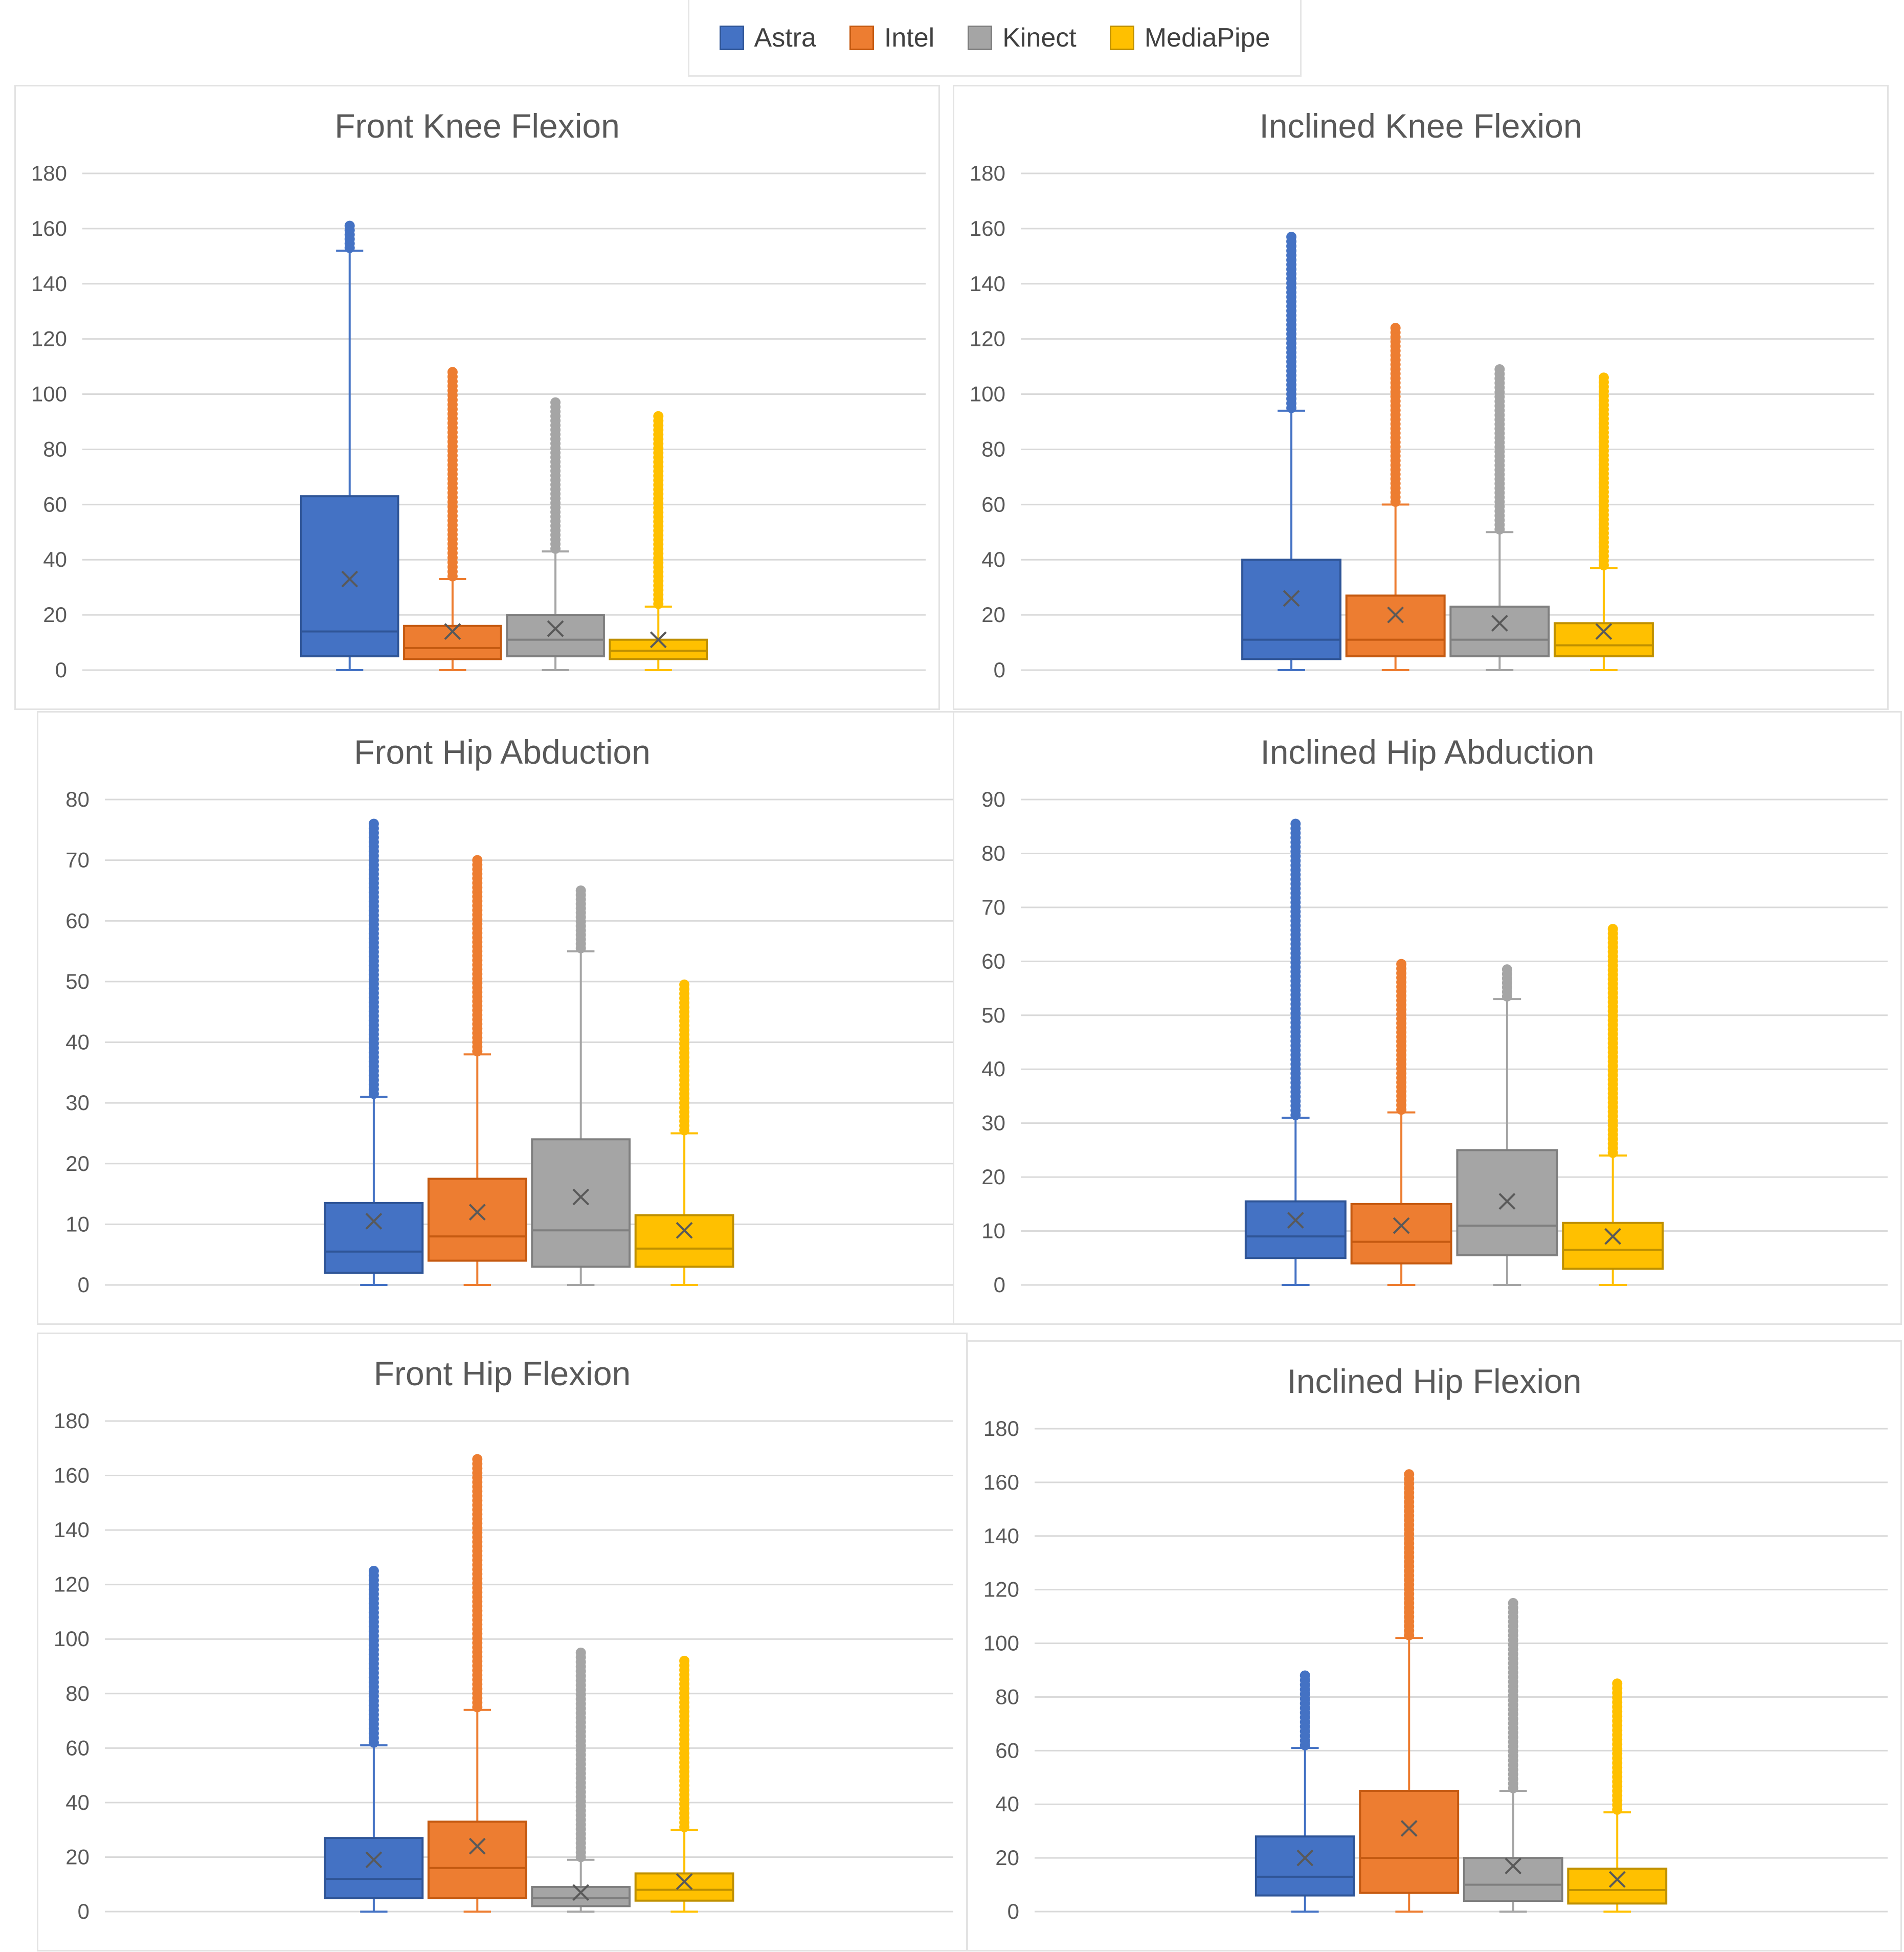 The height and width of the screenshot is (1952, 1904). What do you see at coordinates (477, 126) in the screenshot?
I see `chart-title: Front Knee Flexion` at bounding box center [477, 126].